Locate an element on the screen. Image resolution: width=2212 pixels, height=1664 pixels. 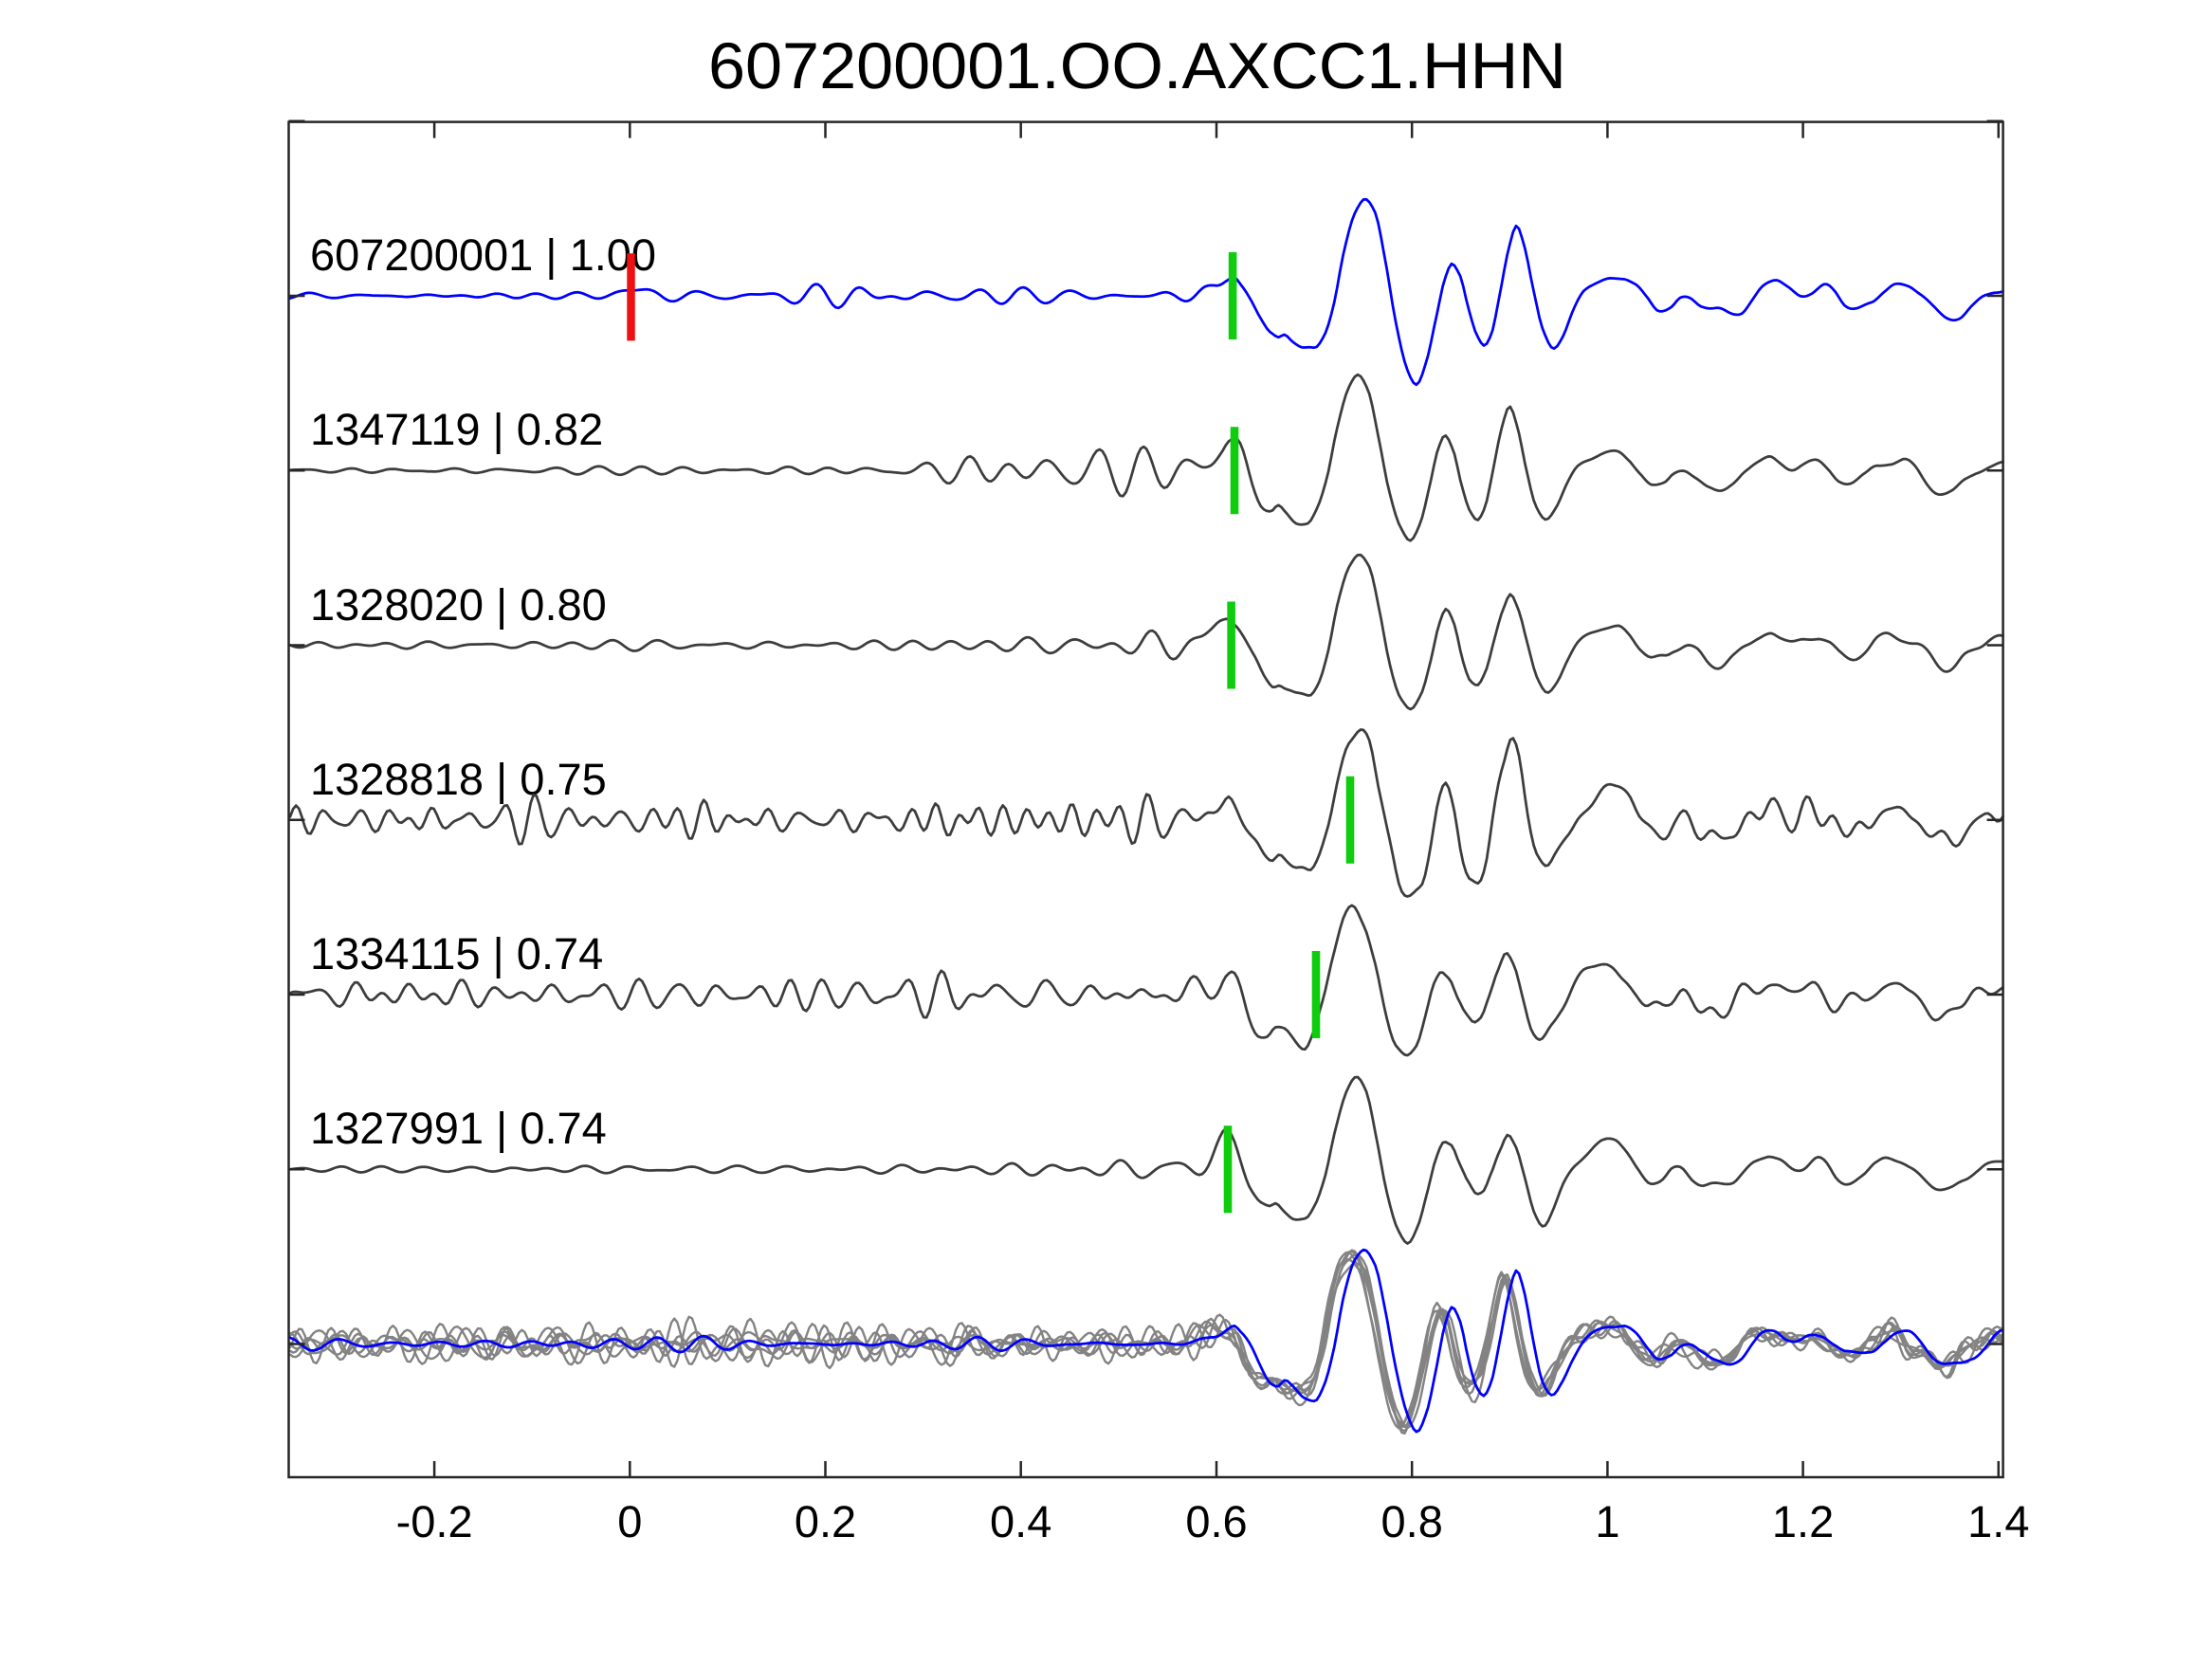
svg-text: 0.2 is located at coordinates (825, 1521).